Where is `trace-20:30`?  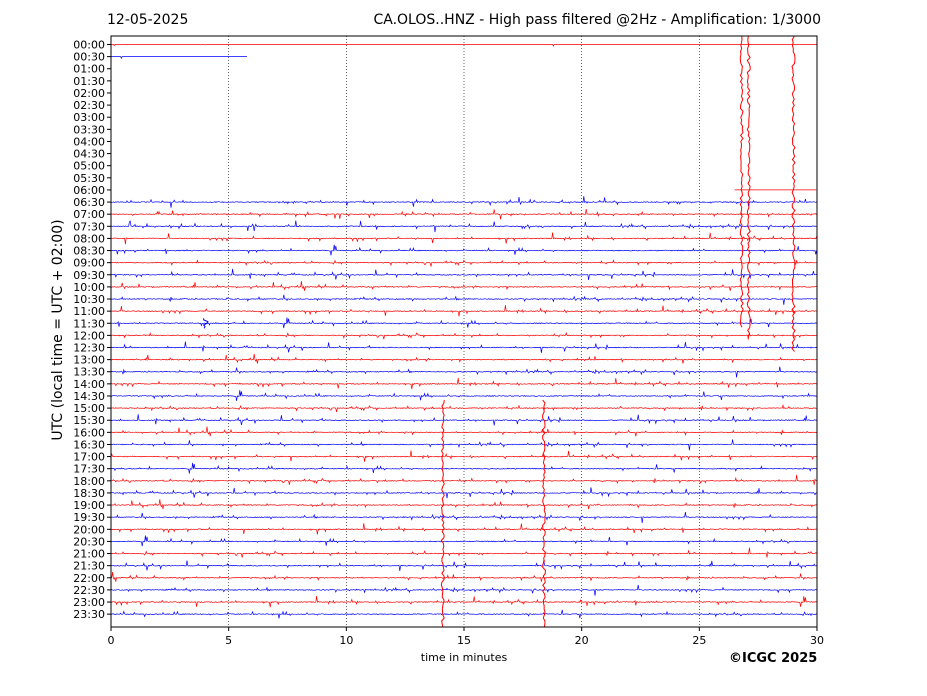
trace-20:30 is located at coordinates (463, 541).